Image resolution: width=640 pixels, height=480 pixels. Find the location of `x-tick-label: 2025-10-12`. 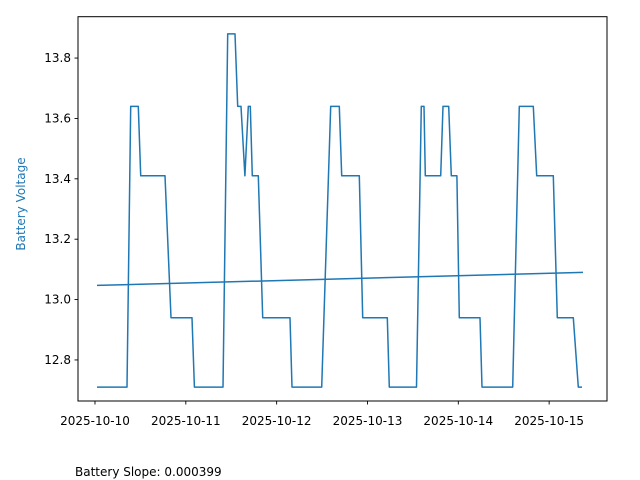

x-tick-label: 2025-10-12 is located at coordinates (277, 421).